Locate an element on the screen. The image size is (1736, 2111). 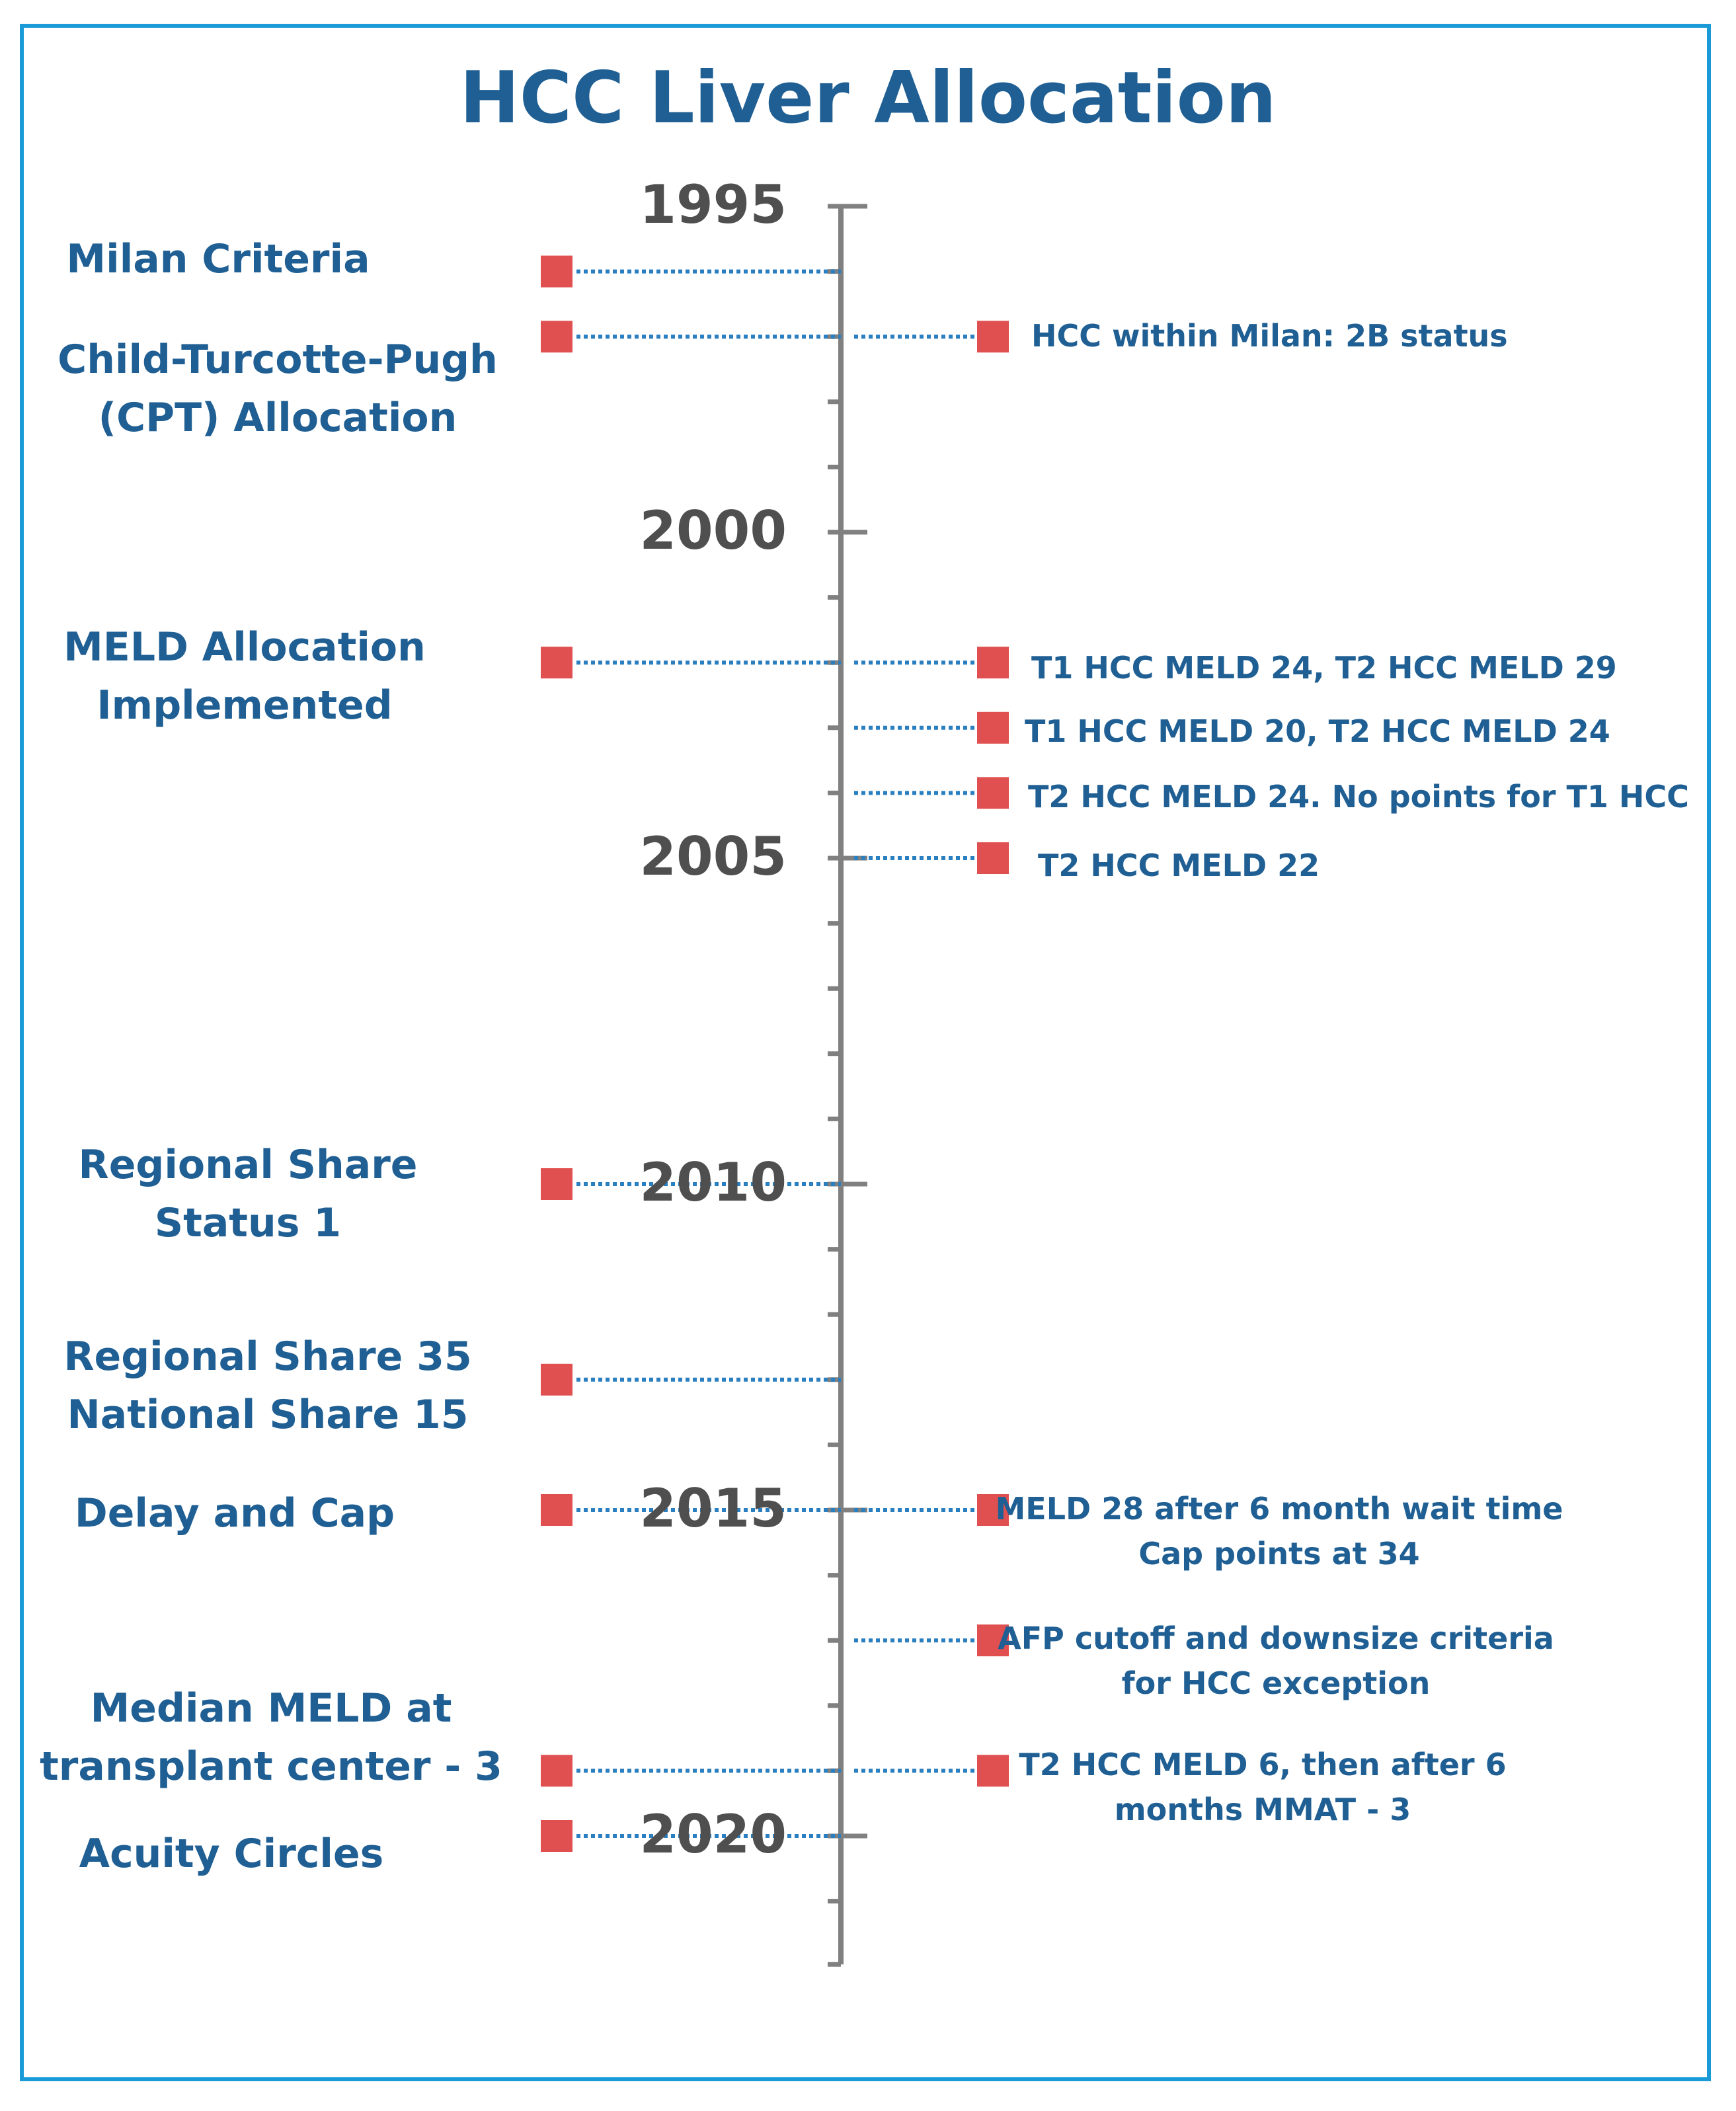
right-event-label: T1 HCC MELD 24, T2 HCC MELD 29 is located at coordinates (1324, 667).